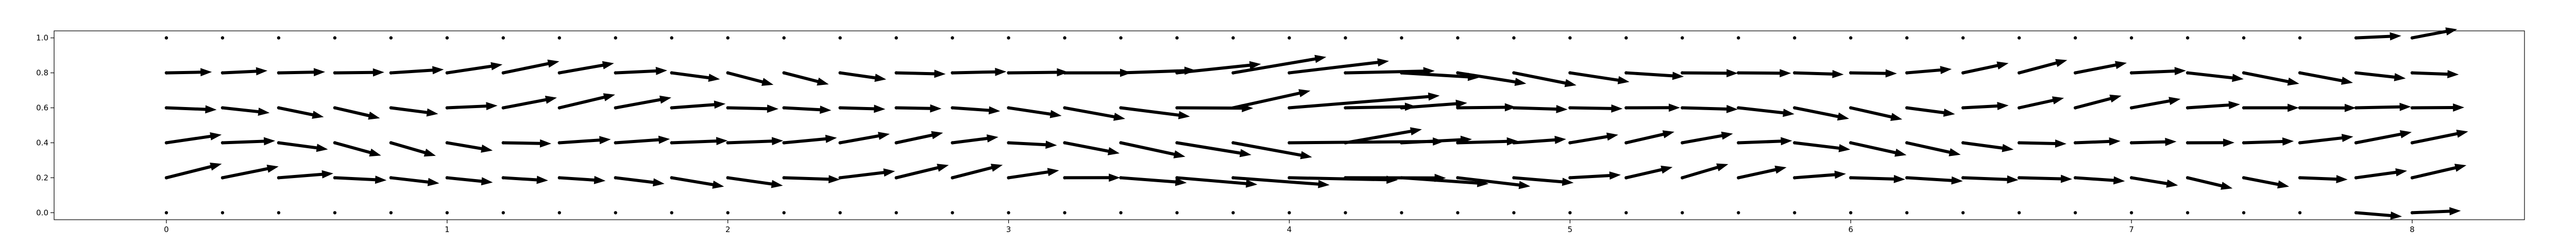  What do you see at coordinates (728, 229) in the screenshot?
I see `x-tick-label-2: 2` at bounding box center [728, 229].